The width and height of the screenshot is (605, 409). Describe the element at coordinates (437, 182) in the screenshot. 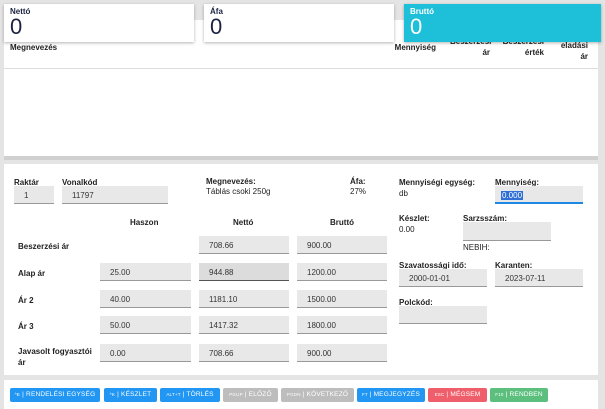

I see `mennyisegi-egyseg-label: Mennyiségi egység:` at that location.